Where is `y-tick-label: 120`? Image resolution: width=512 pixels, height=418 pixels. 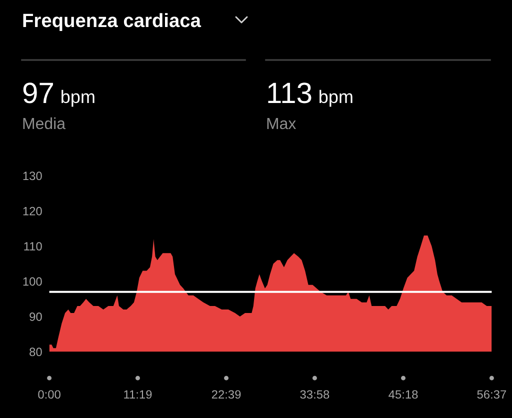
y-tick-label: 120 is located at coordinates (32, 211).